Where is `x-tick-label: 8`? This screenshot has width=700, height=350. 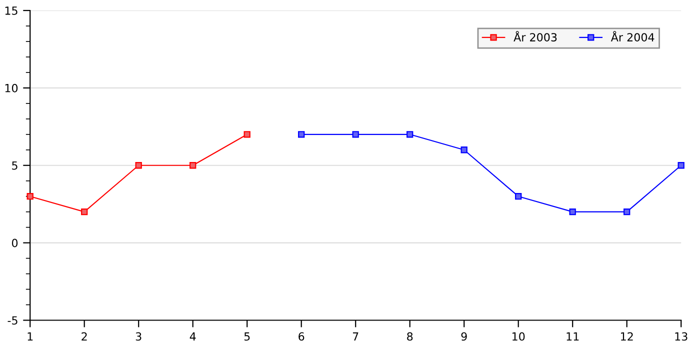
x-tick-label: 8 is located at coordinates (410, 336).